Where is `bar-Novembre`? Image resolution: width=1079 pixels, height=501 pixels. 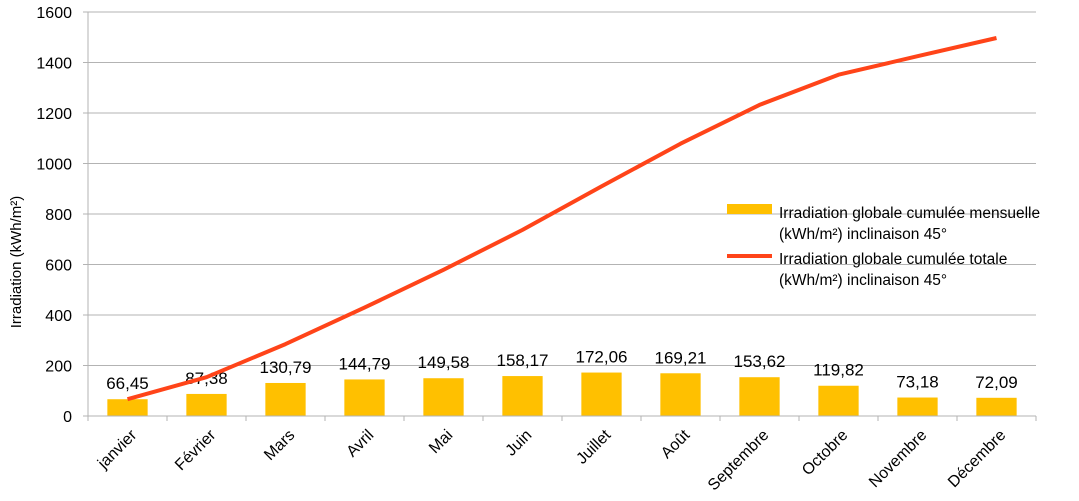
bar-Novembre is located at coordinates (917, 406).